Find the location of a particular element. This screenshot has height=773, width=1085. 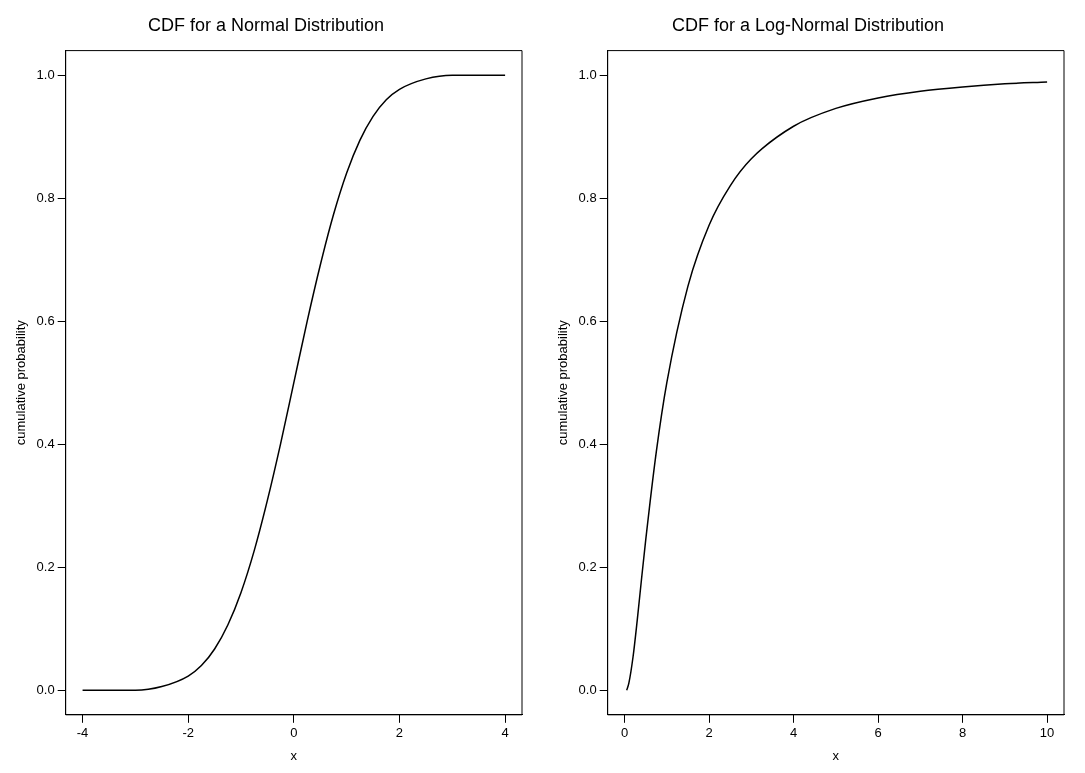

x-tick-label: -4 is located at coordinates (82, 733).